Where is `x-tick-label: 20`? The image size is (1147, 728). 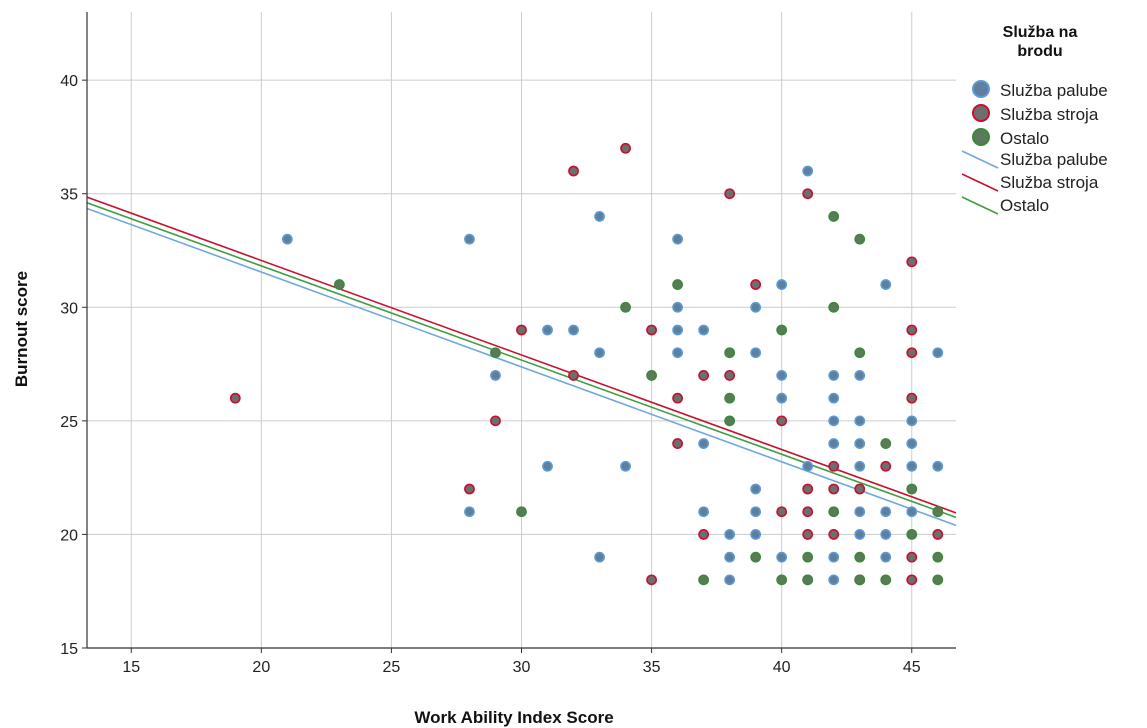
x-tick-label: 20 is located at coordinates (261, 667).